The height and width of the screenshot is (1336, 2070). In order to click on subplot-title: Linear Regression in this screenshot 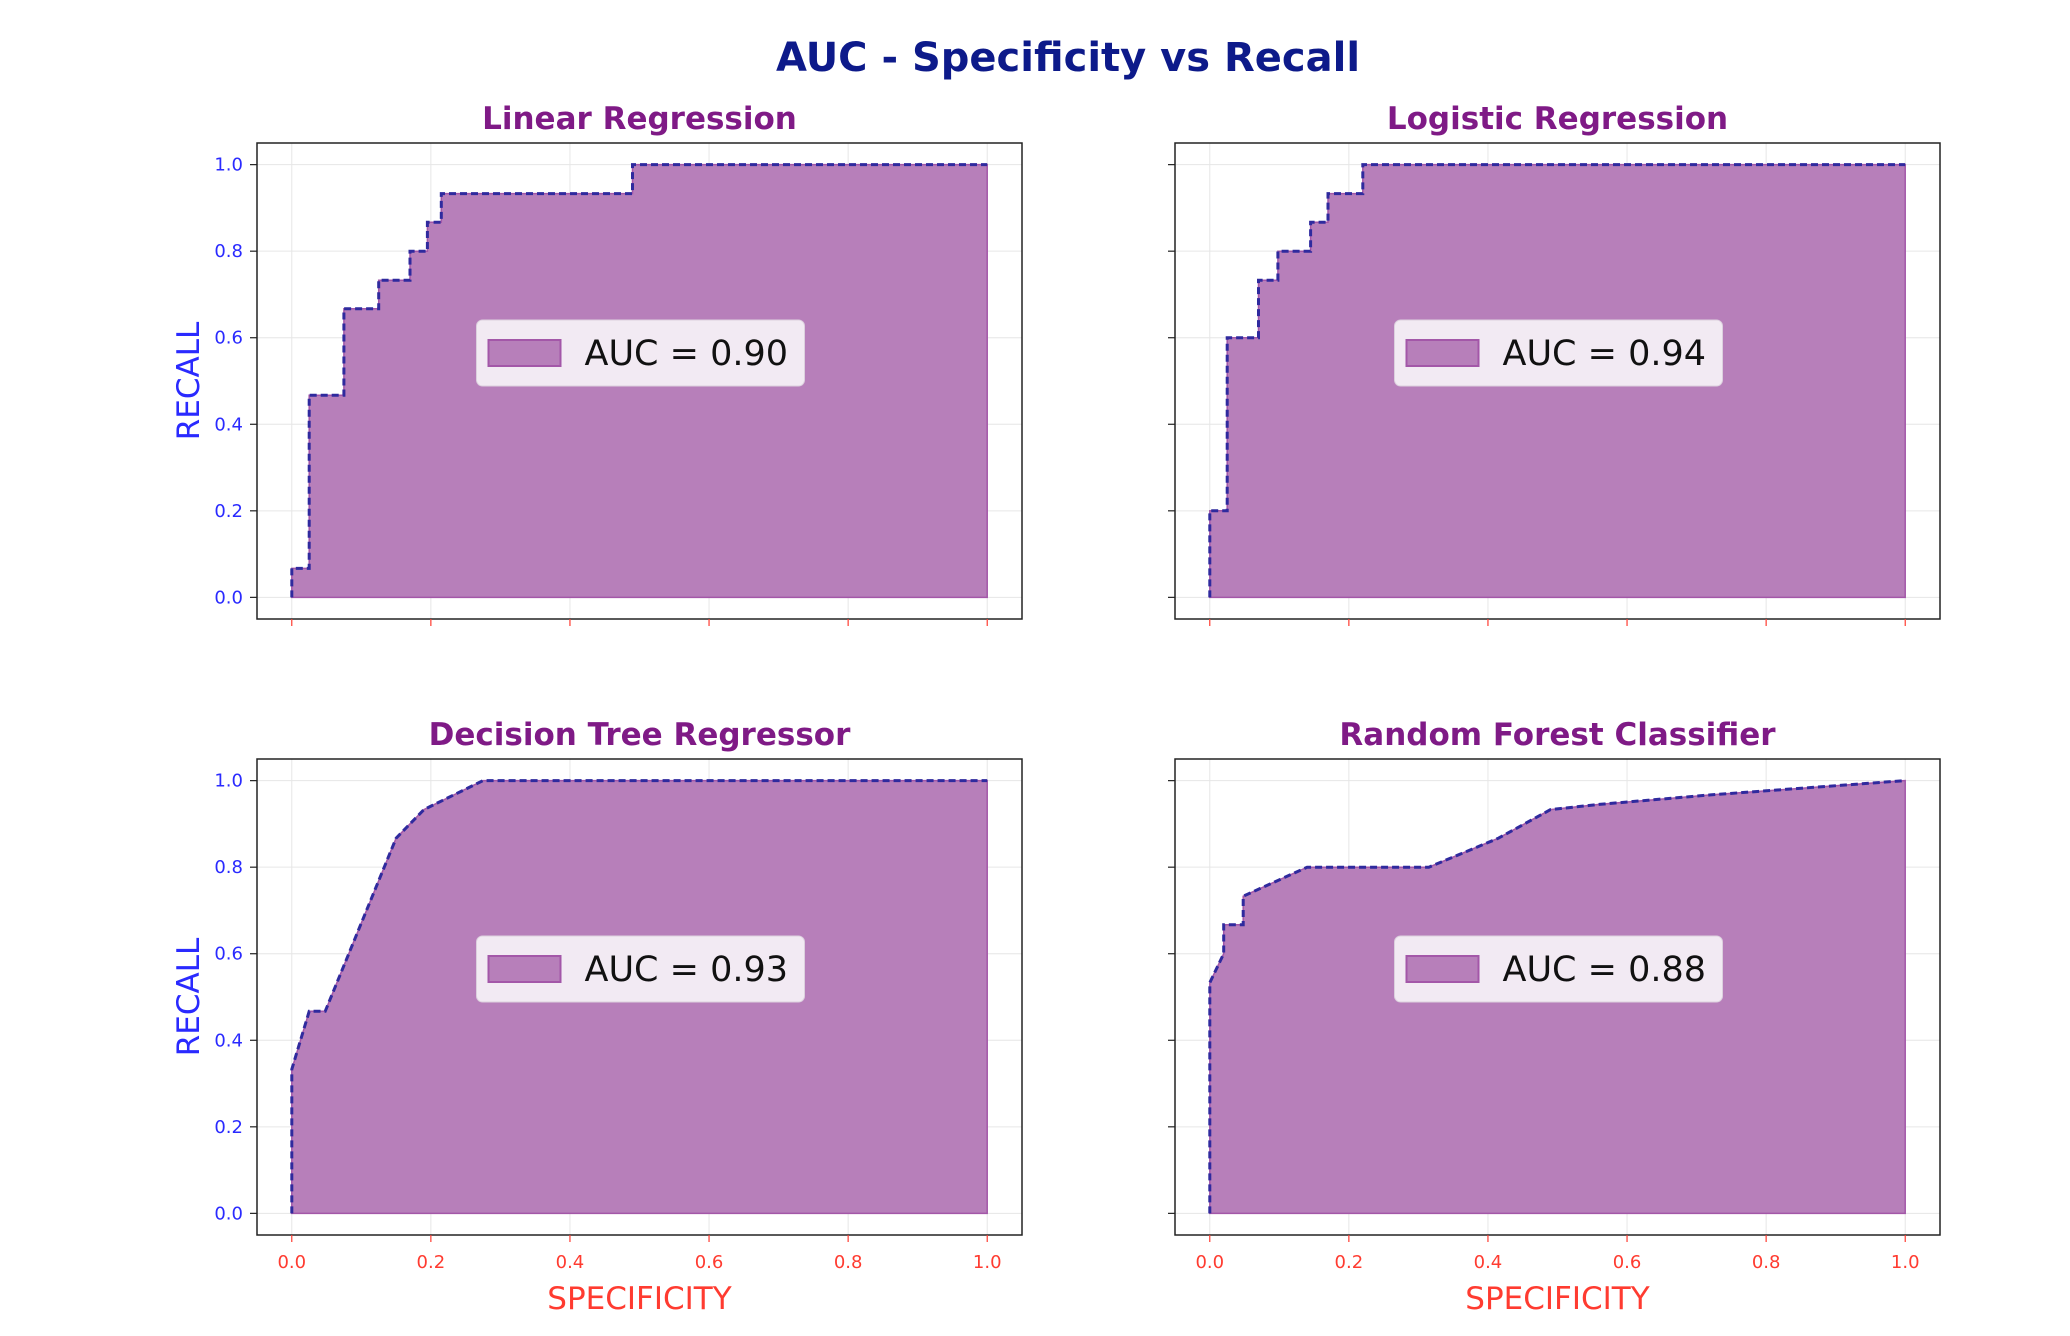, I will do `click(639, 119)`.